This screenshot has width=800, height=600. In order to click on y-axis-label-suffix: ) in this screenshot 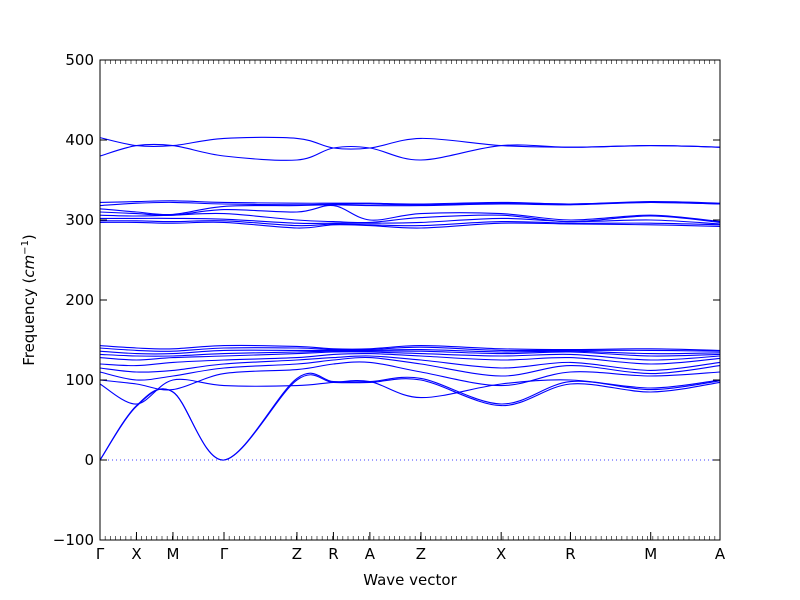, I will do `click(29, 237)`.